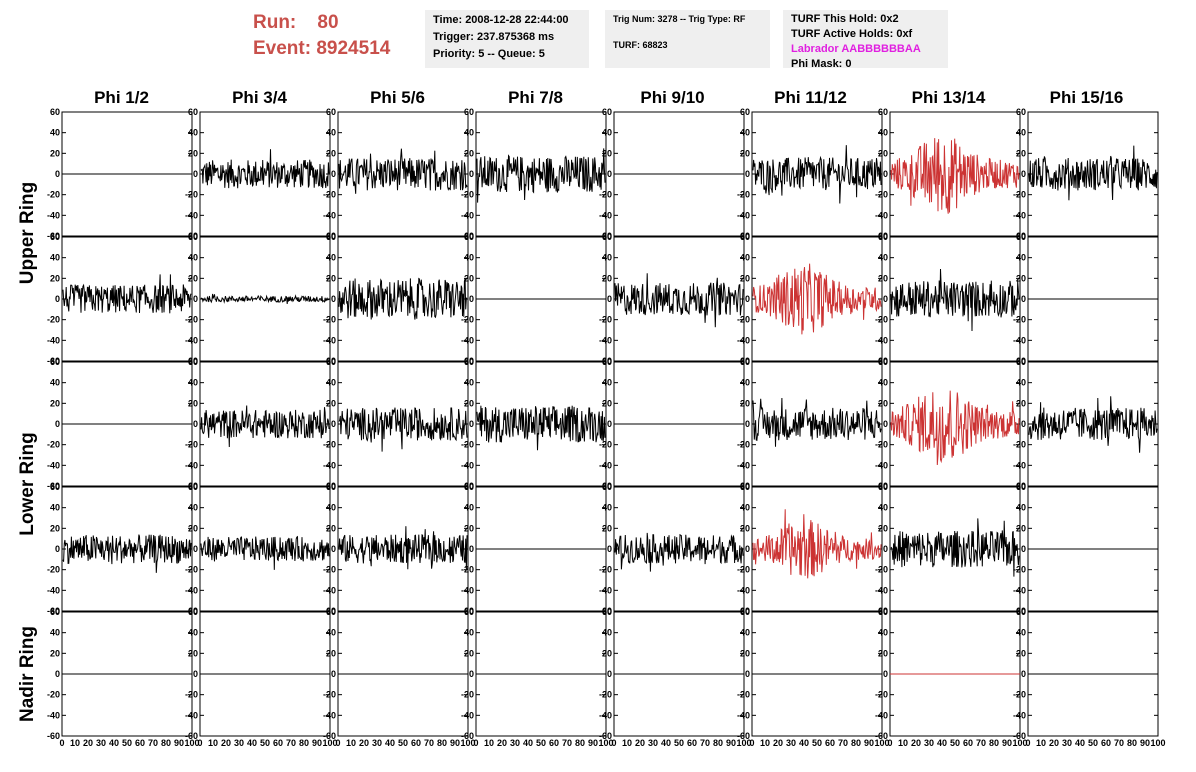 The image size is (1196, 772). Describe the element at coordinates (845, 19) in the screenshot. I see `turf-hold-text: TURF This Hold: 0x2` at that location.